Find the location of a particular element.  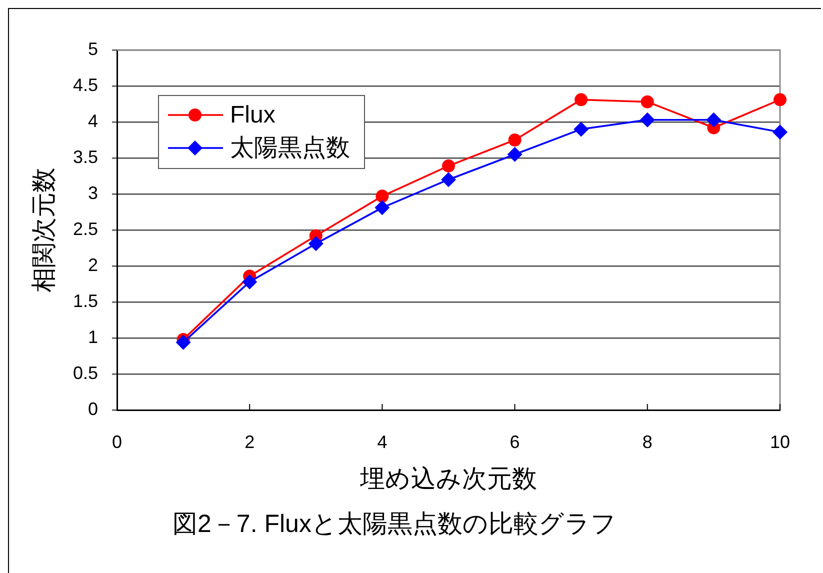

y-tick-label: 4.5 is located at coordinates (85, 84).